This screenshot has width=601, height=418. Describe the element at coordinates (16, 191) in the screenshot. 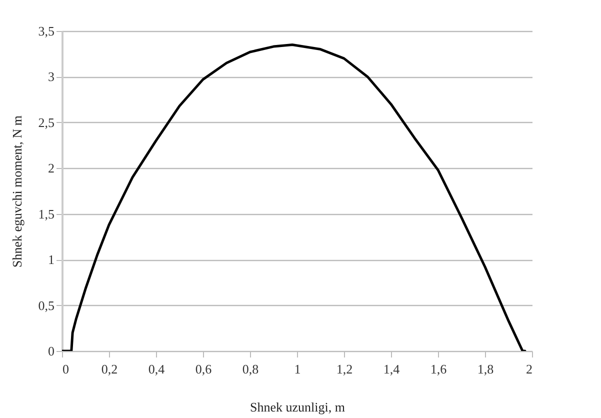

I see `y-axis-title: Shnek eguvchi moment, N m` at that location.